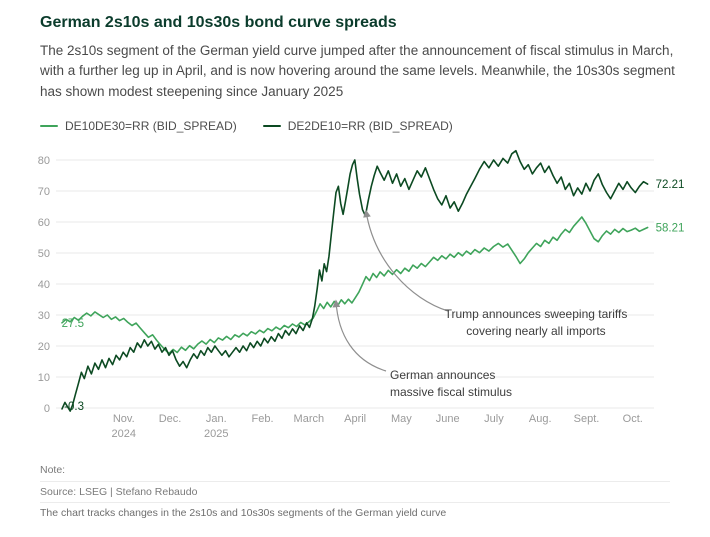  I want to click on annotation-arrow-stimulus, so click(359, 335).